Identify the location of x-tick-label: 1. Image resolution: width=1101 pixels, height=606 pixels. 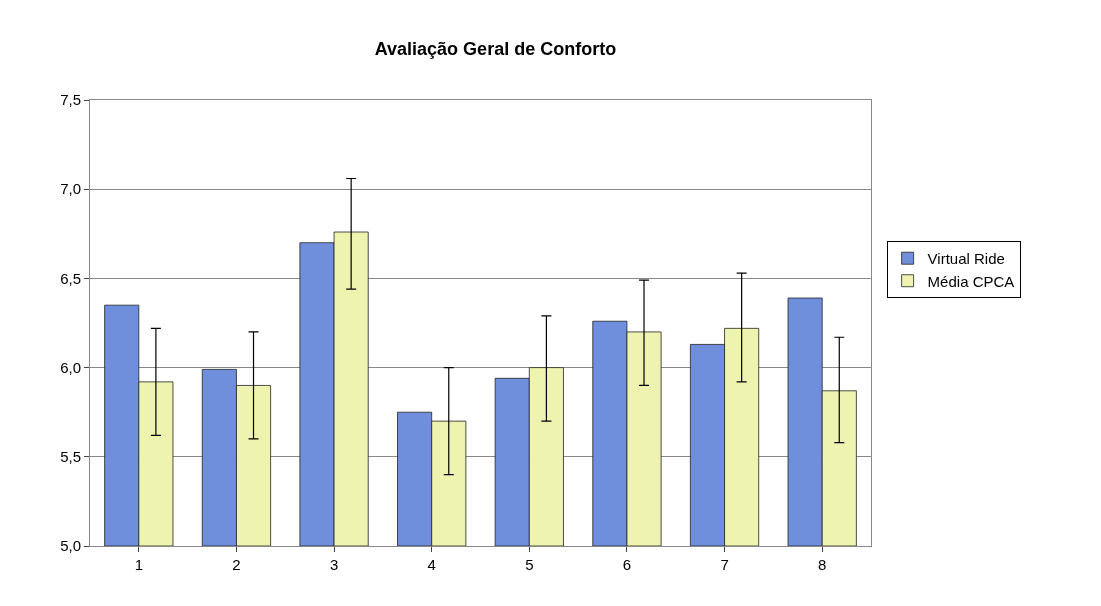
(138, 564).